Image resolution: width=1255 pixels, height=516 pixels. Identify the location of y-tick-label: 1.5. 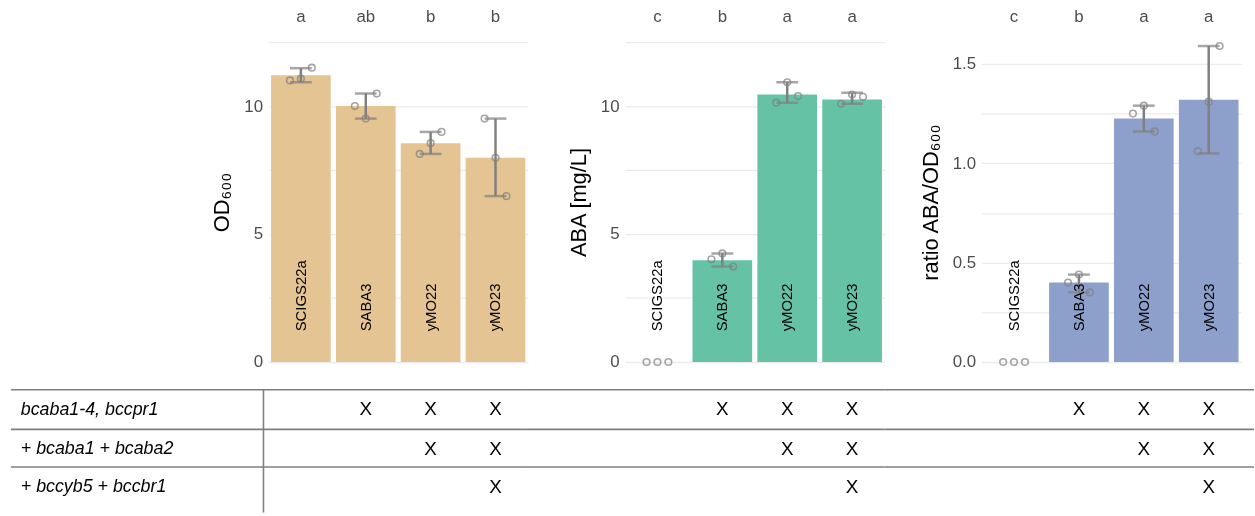
(964, 64).